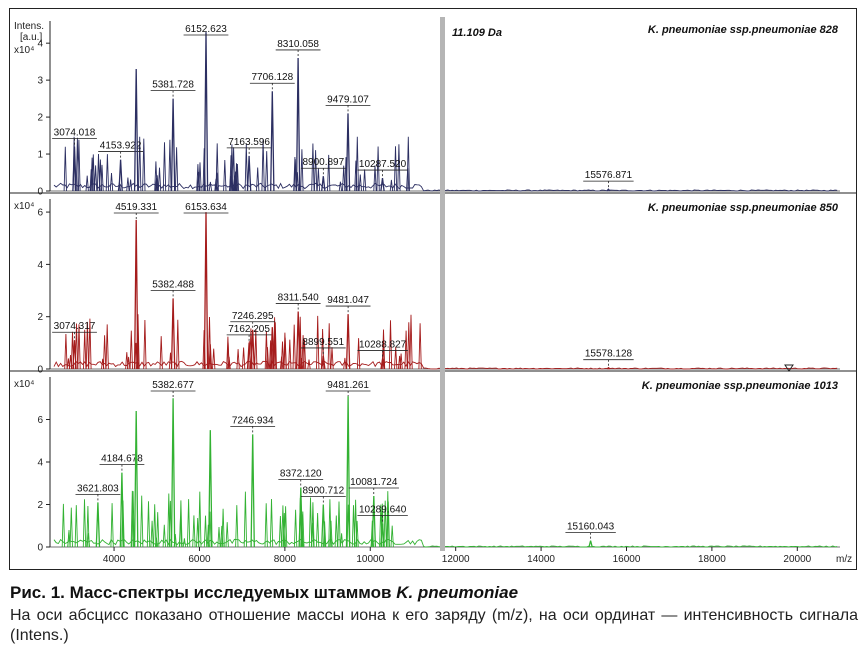 This screenshot has width=866, height=662. Describe the element at coordinates (456, 559) in the screenshot. I see `x-tick-label: 12000` at that location.